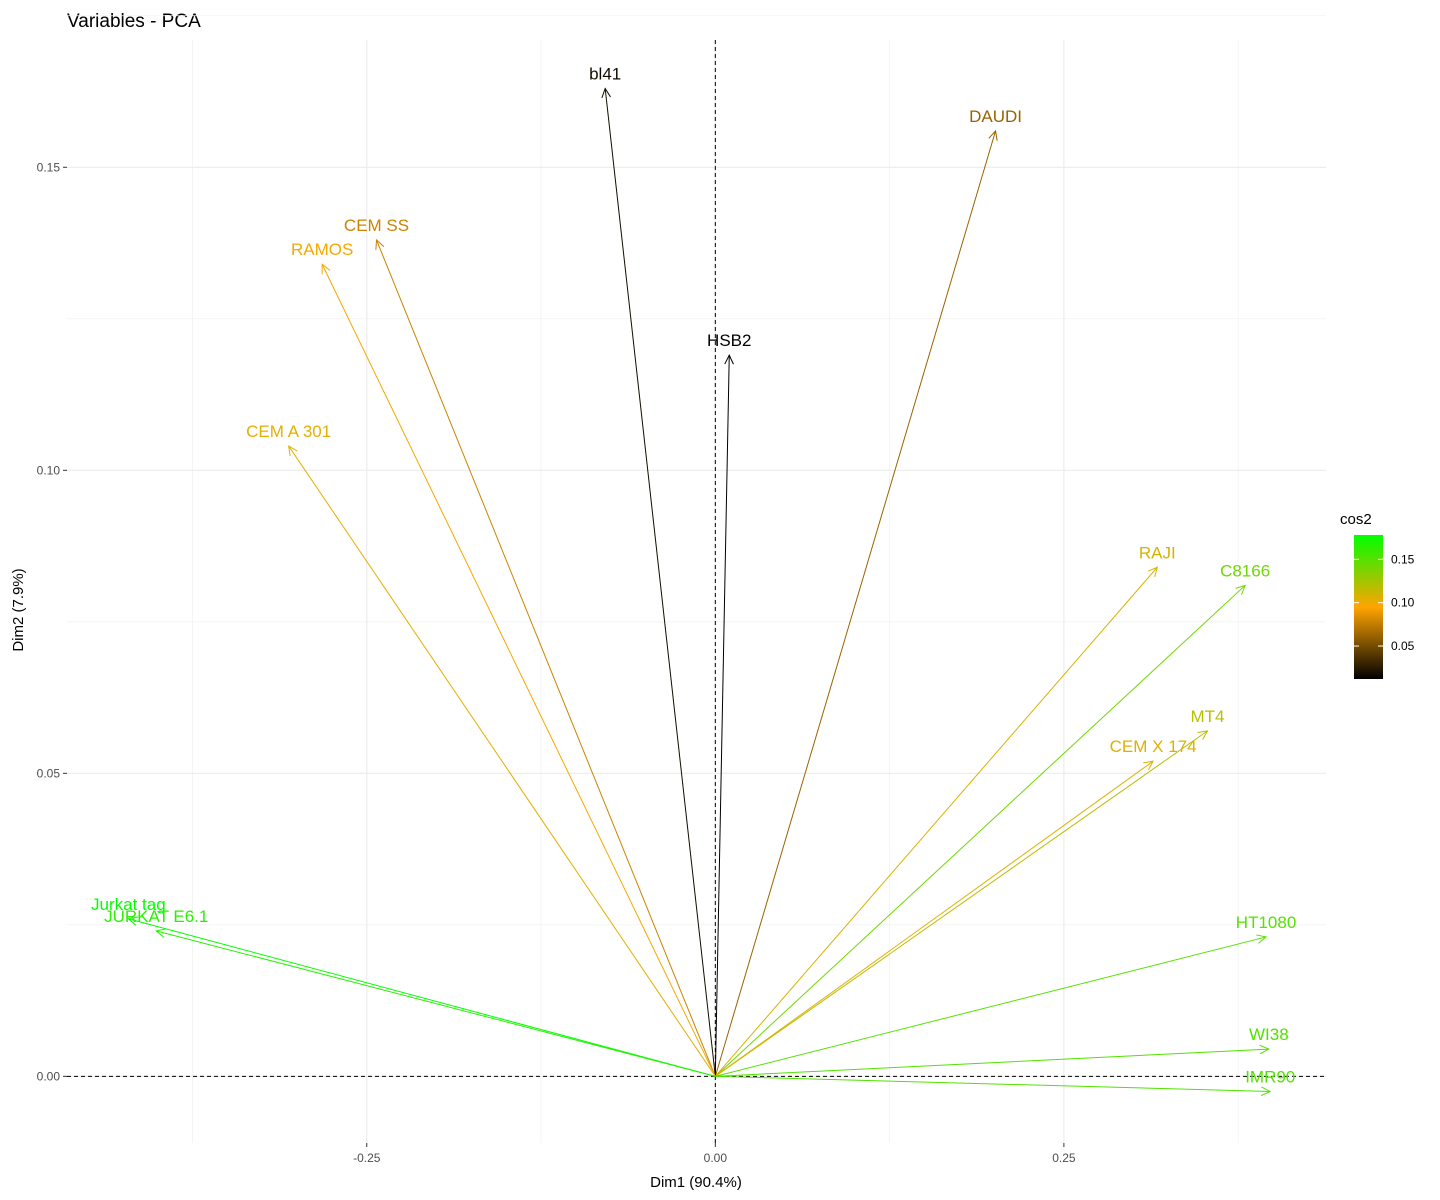 The height and width of the screenshot is (1200, 1440). What do you see at coordinates (995, 116) in the screenshot?
I see `label-daudi: DAUDI` at bounding box center [995, 116].